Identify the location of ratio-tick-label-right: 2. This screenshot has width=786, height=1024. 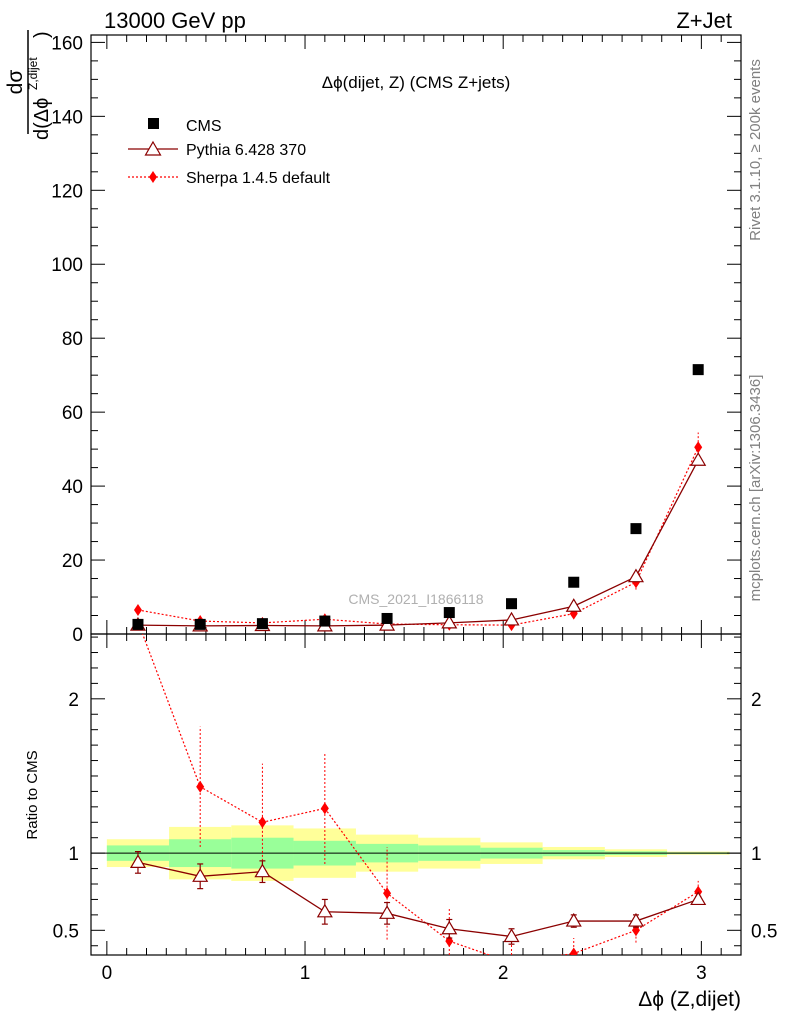
(756, 700).